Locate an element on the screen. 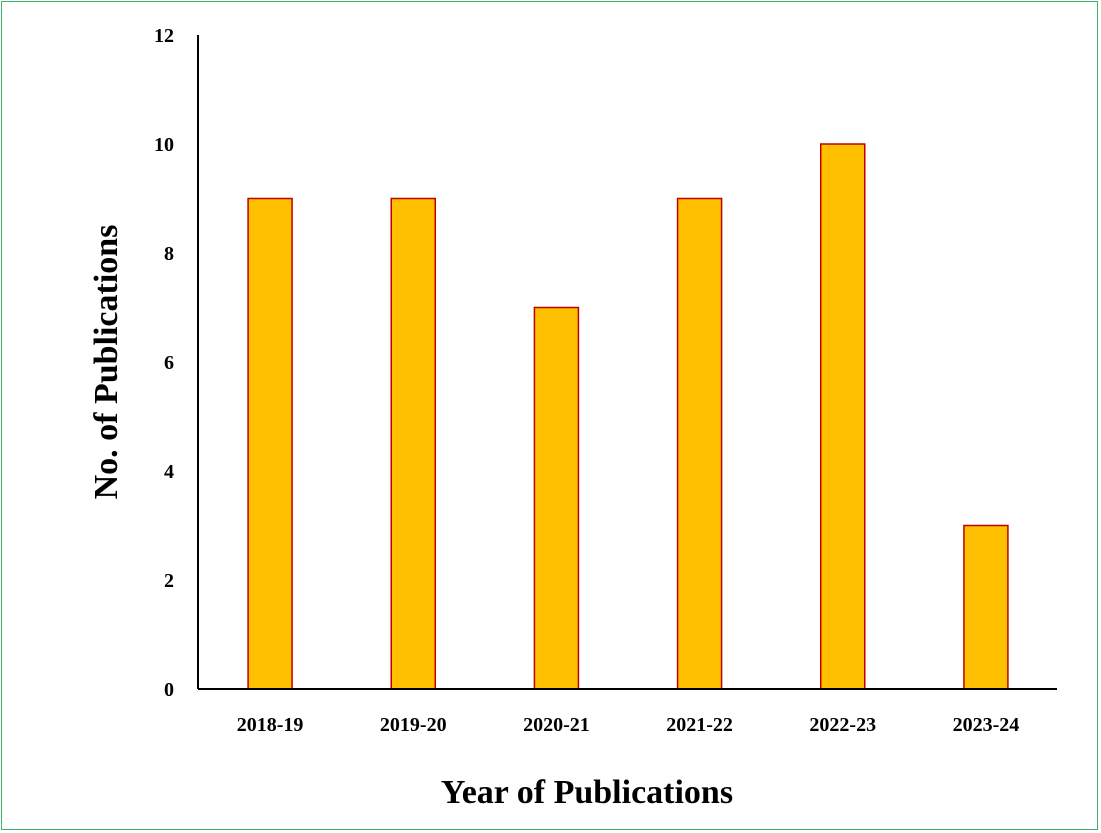 The height and width of the screenshot is (833, 1101). y-tick-label: 10 is located at coordinates (164, 145).